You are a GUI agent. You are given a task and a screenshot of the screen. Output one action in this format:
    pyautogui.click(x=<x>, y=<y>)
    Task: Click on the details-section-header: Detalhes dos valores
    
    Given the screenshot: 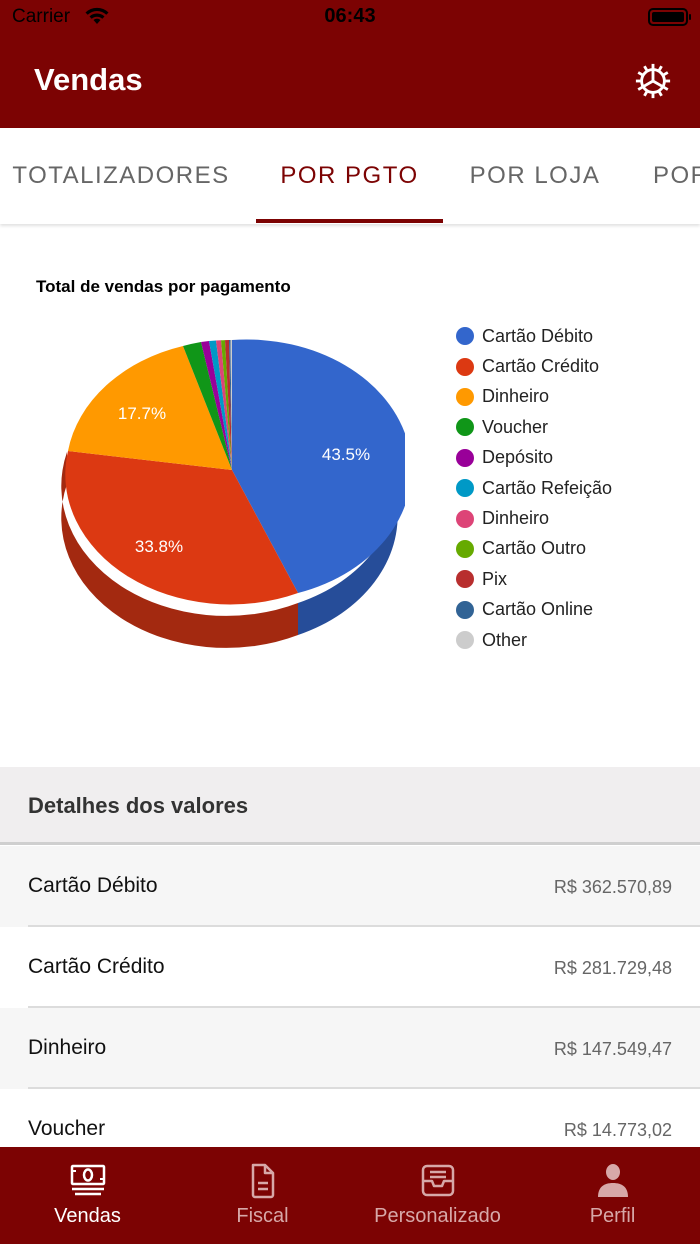 What is the action you would take?
    pyautogui.click(x=350, y=806)
    